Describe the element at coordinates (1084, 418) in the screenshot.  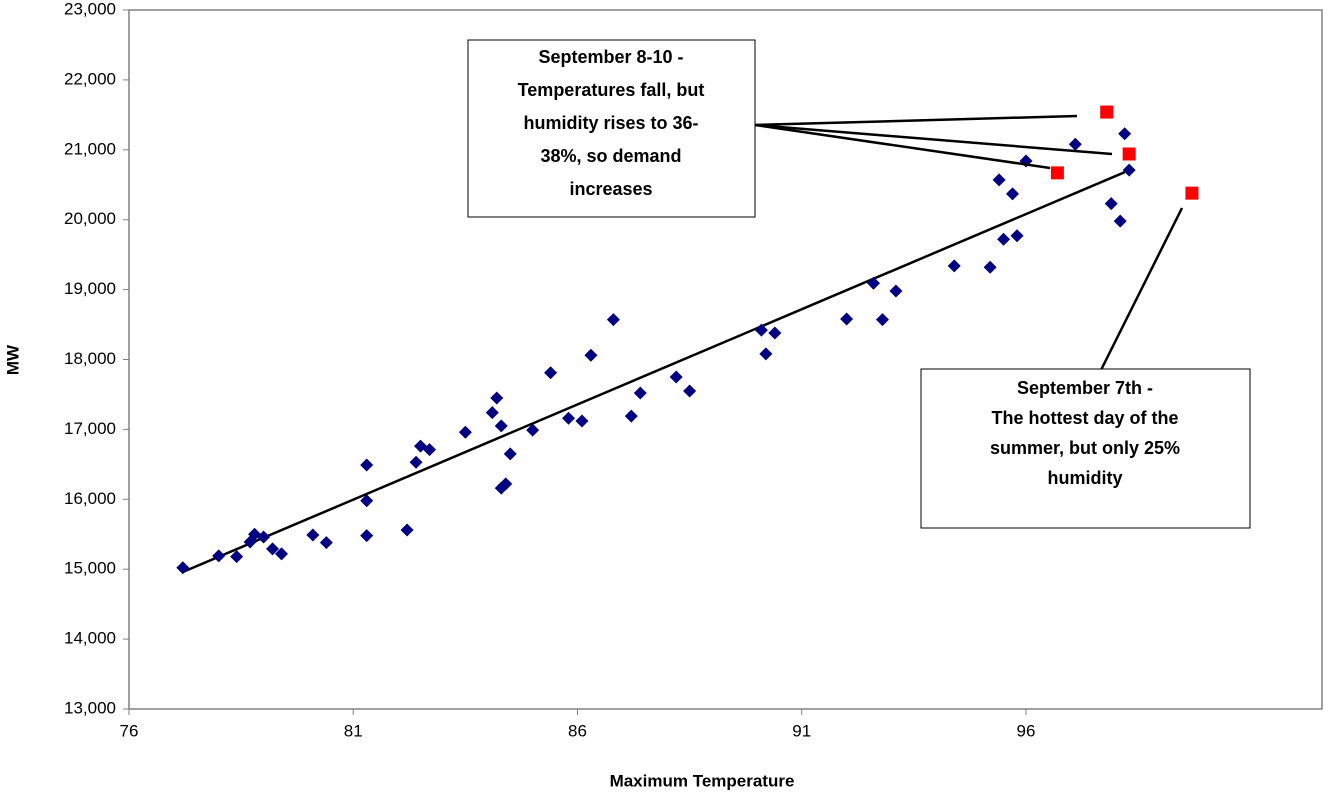
I see `annotation-text: The hottest day of the` at that location.